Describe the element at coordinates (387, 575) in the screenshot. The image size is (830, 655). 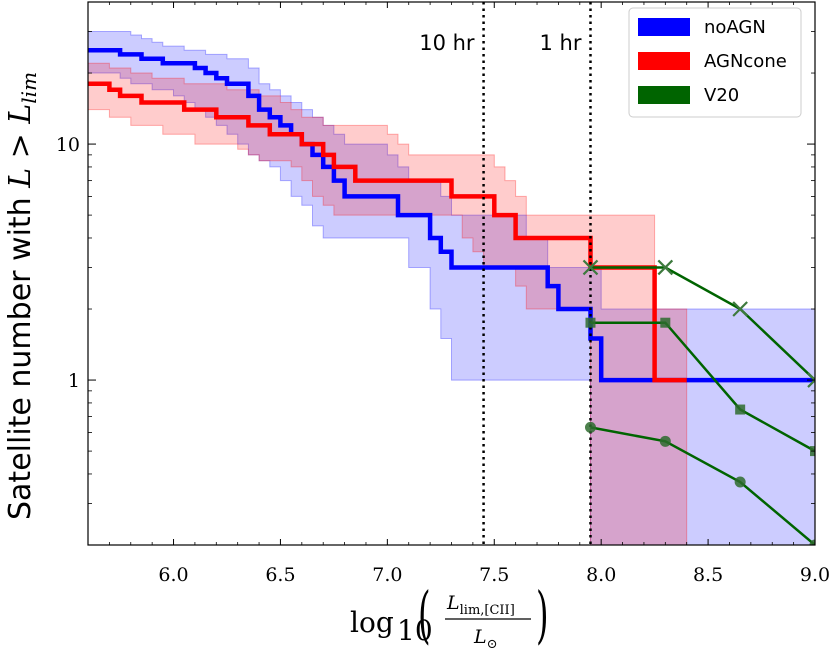
I see `x-tick-label: 7.0` at that location.